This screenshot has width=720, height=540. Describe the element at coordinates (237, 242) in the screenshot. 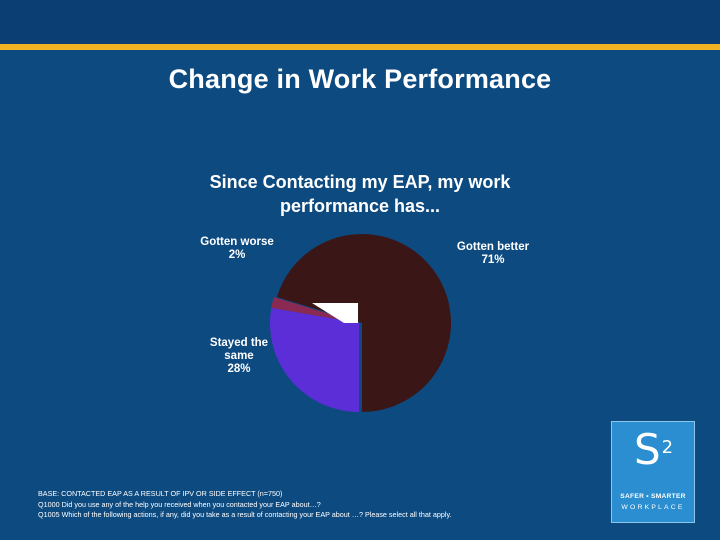

I see `label-gotten-worse-name: Gotten worse` at that location.